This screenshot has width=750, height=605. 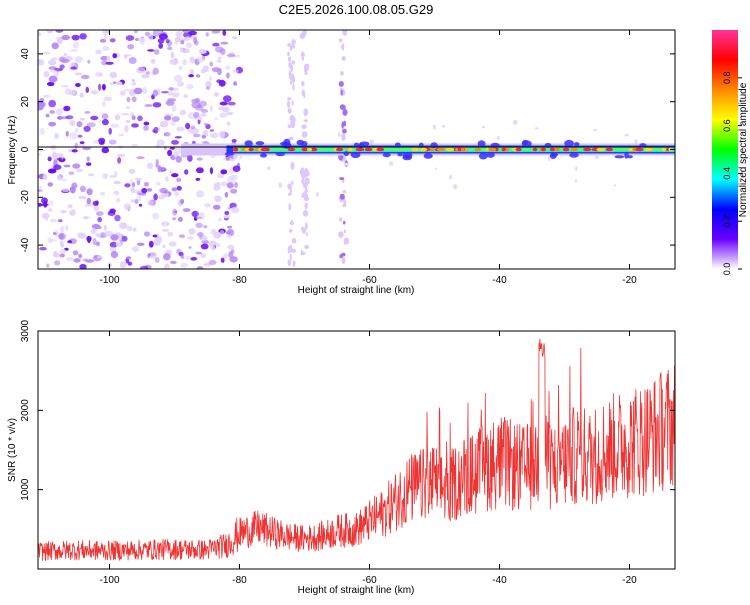 What do you see at coordinates (25, 197) in the screenshot?
I see `spectrogram-y-tick-label: -20` at bounding box center [25, 197].